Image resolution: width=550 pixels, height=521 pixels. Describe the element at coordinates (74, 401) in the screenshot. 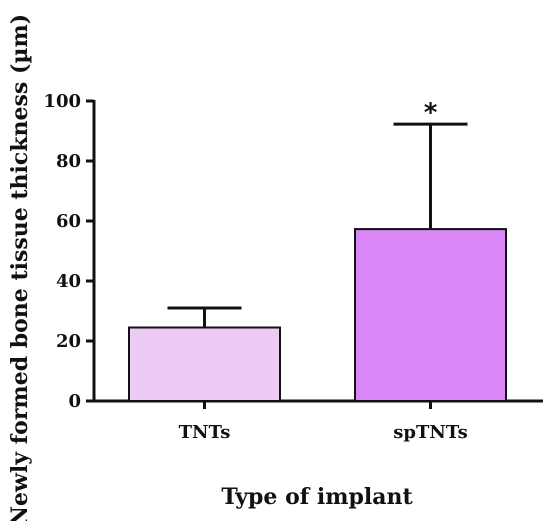

I see `y-tick-label: 0` at that location.